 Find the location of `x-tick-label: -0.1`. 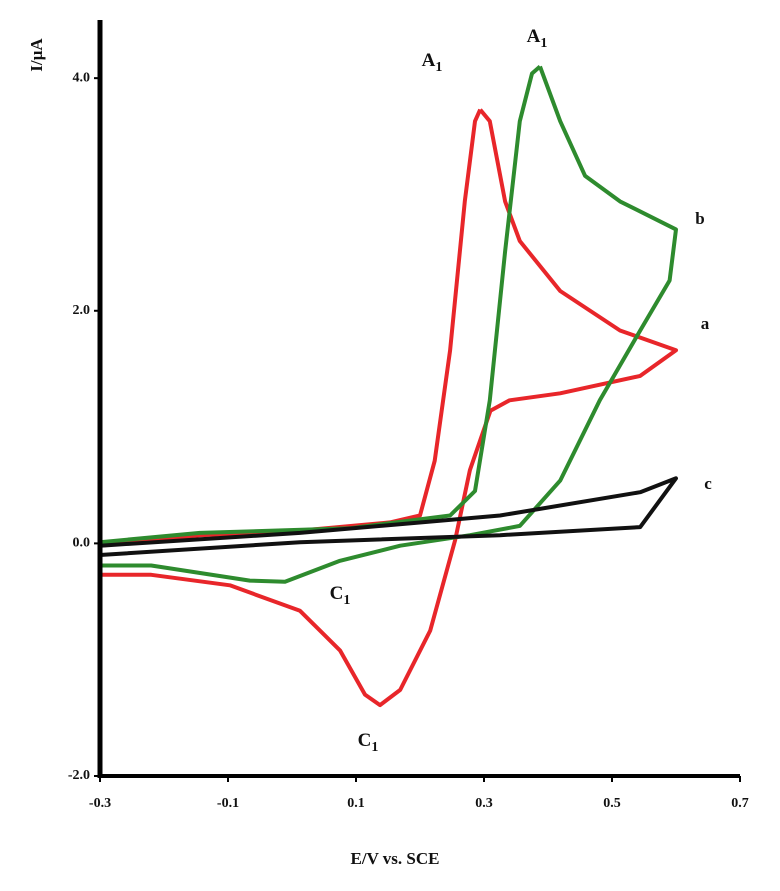

x-tick-label: -0.1 is located at coordinates (228, 803).